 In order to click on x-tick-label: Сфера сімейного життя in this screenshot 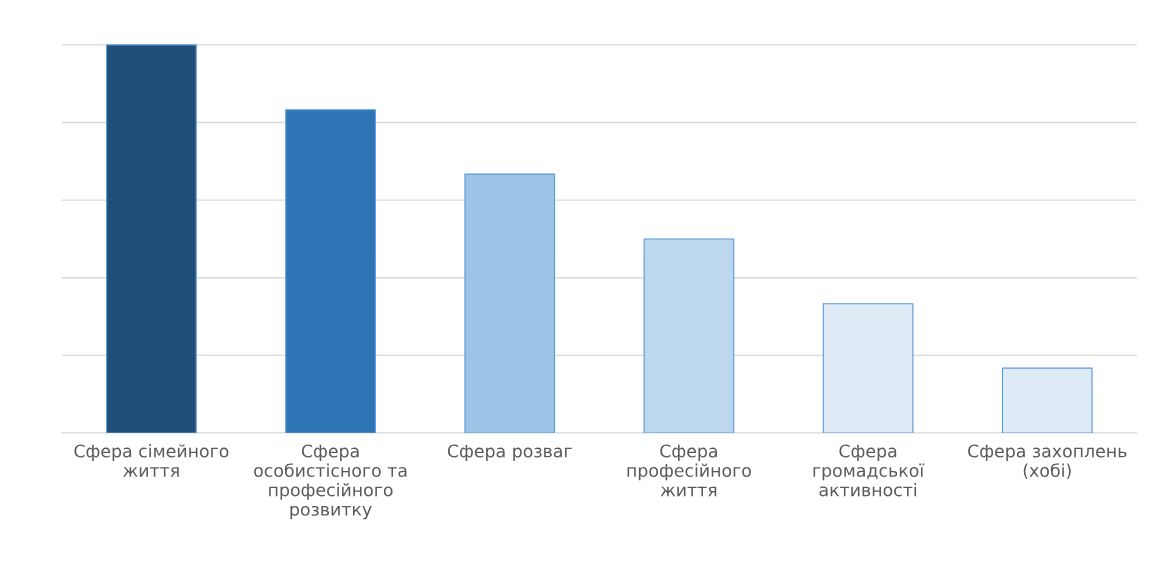, I will do `click(151, 460)`.